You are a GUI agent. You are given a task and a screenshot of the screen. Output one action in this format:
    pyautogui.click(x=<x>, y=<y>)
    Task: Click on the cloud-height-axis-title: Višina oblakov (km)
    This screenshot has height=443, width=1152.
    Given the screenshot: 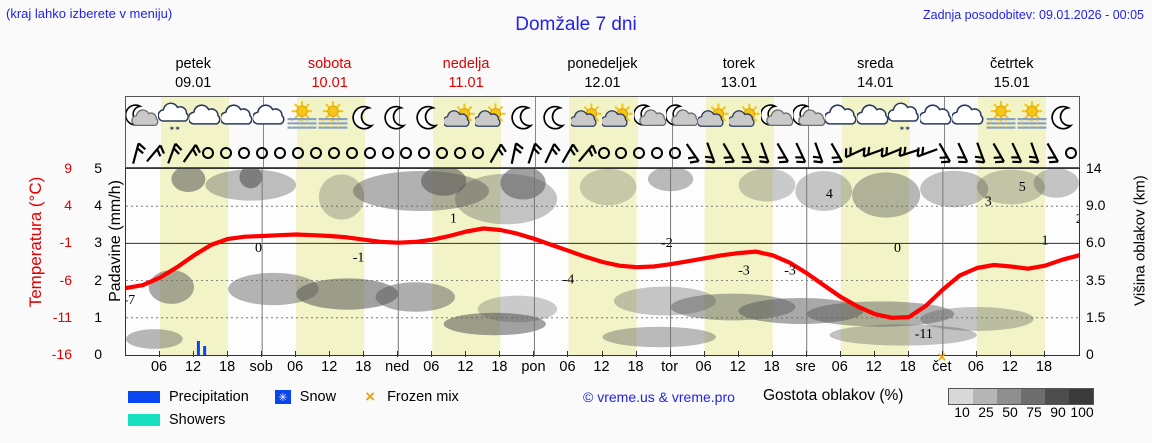 What is the action you would take?
    pyautogui.click(x=1140, y=240)
    